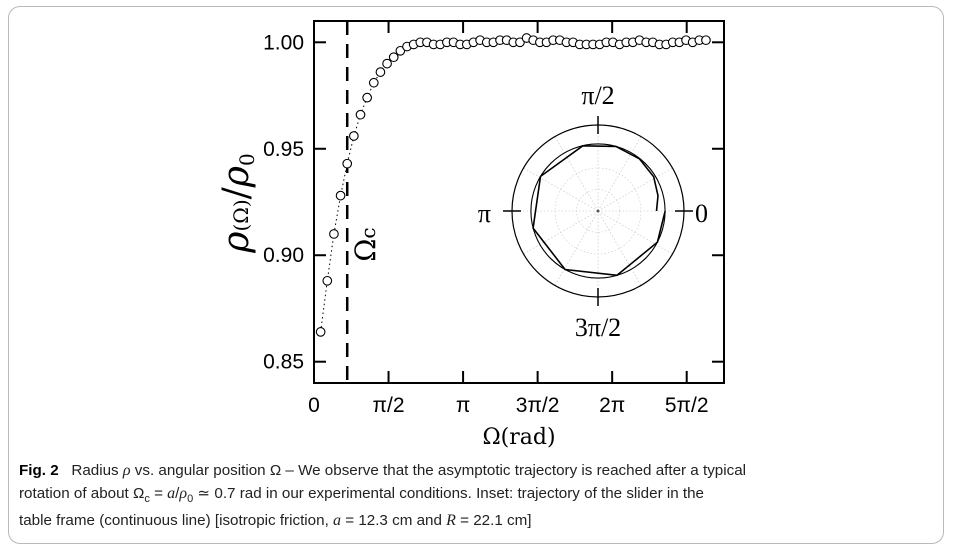 The width and height of the screenshot is (954, 553). Describe the element at coordinates (177, 493) in the screenshot. I see `caption-fragment: /` at that location.